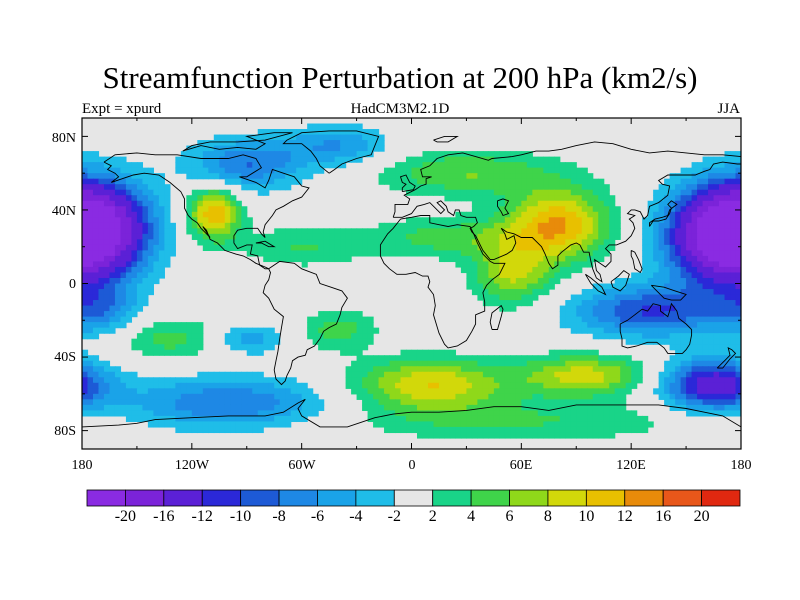  I want to click on north-america-coast, so click(206, 211).